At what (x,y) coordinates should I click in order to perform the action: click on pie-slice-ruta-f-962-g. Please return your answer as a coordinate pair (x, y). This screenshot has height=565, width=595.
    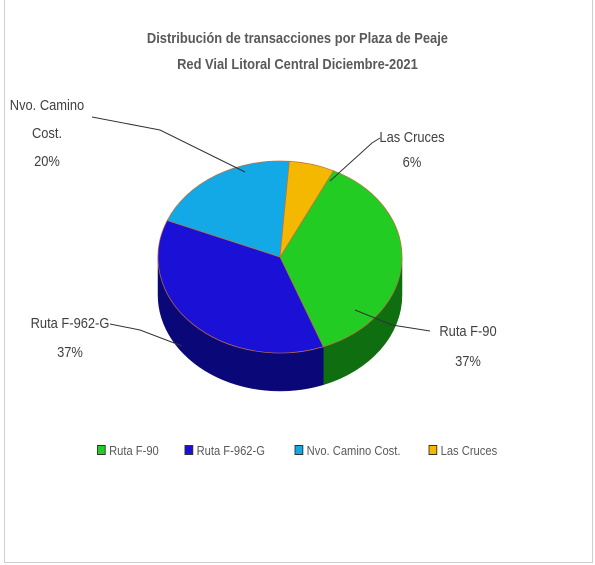
    Looking at the image, I should click on (240, 286).